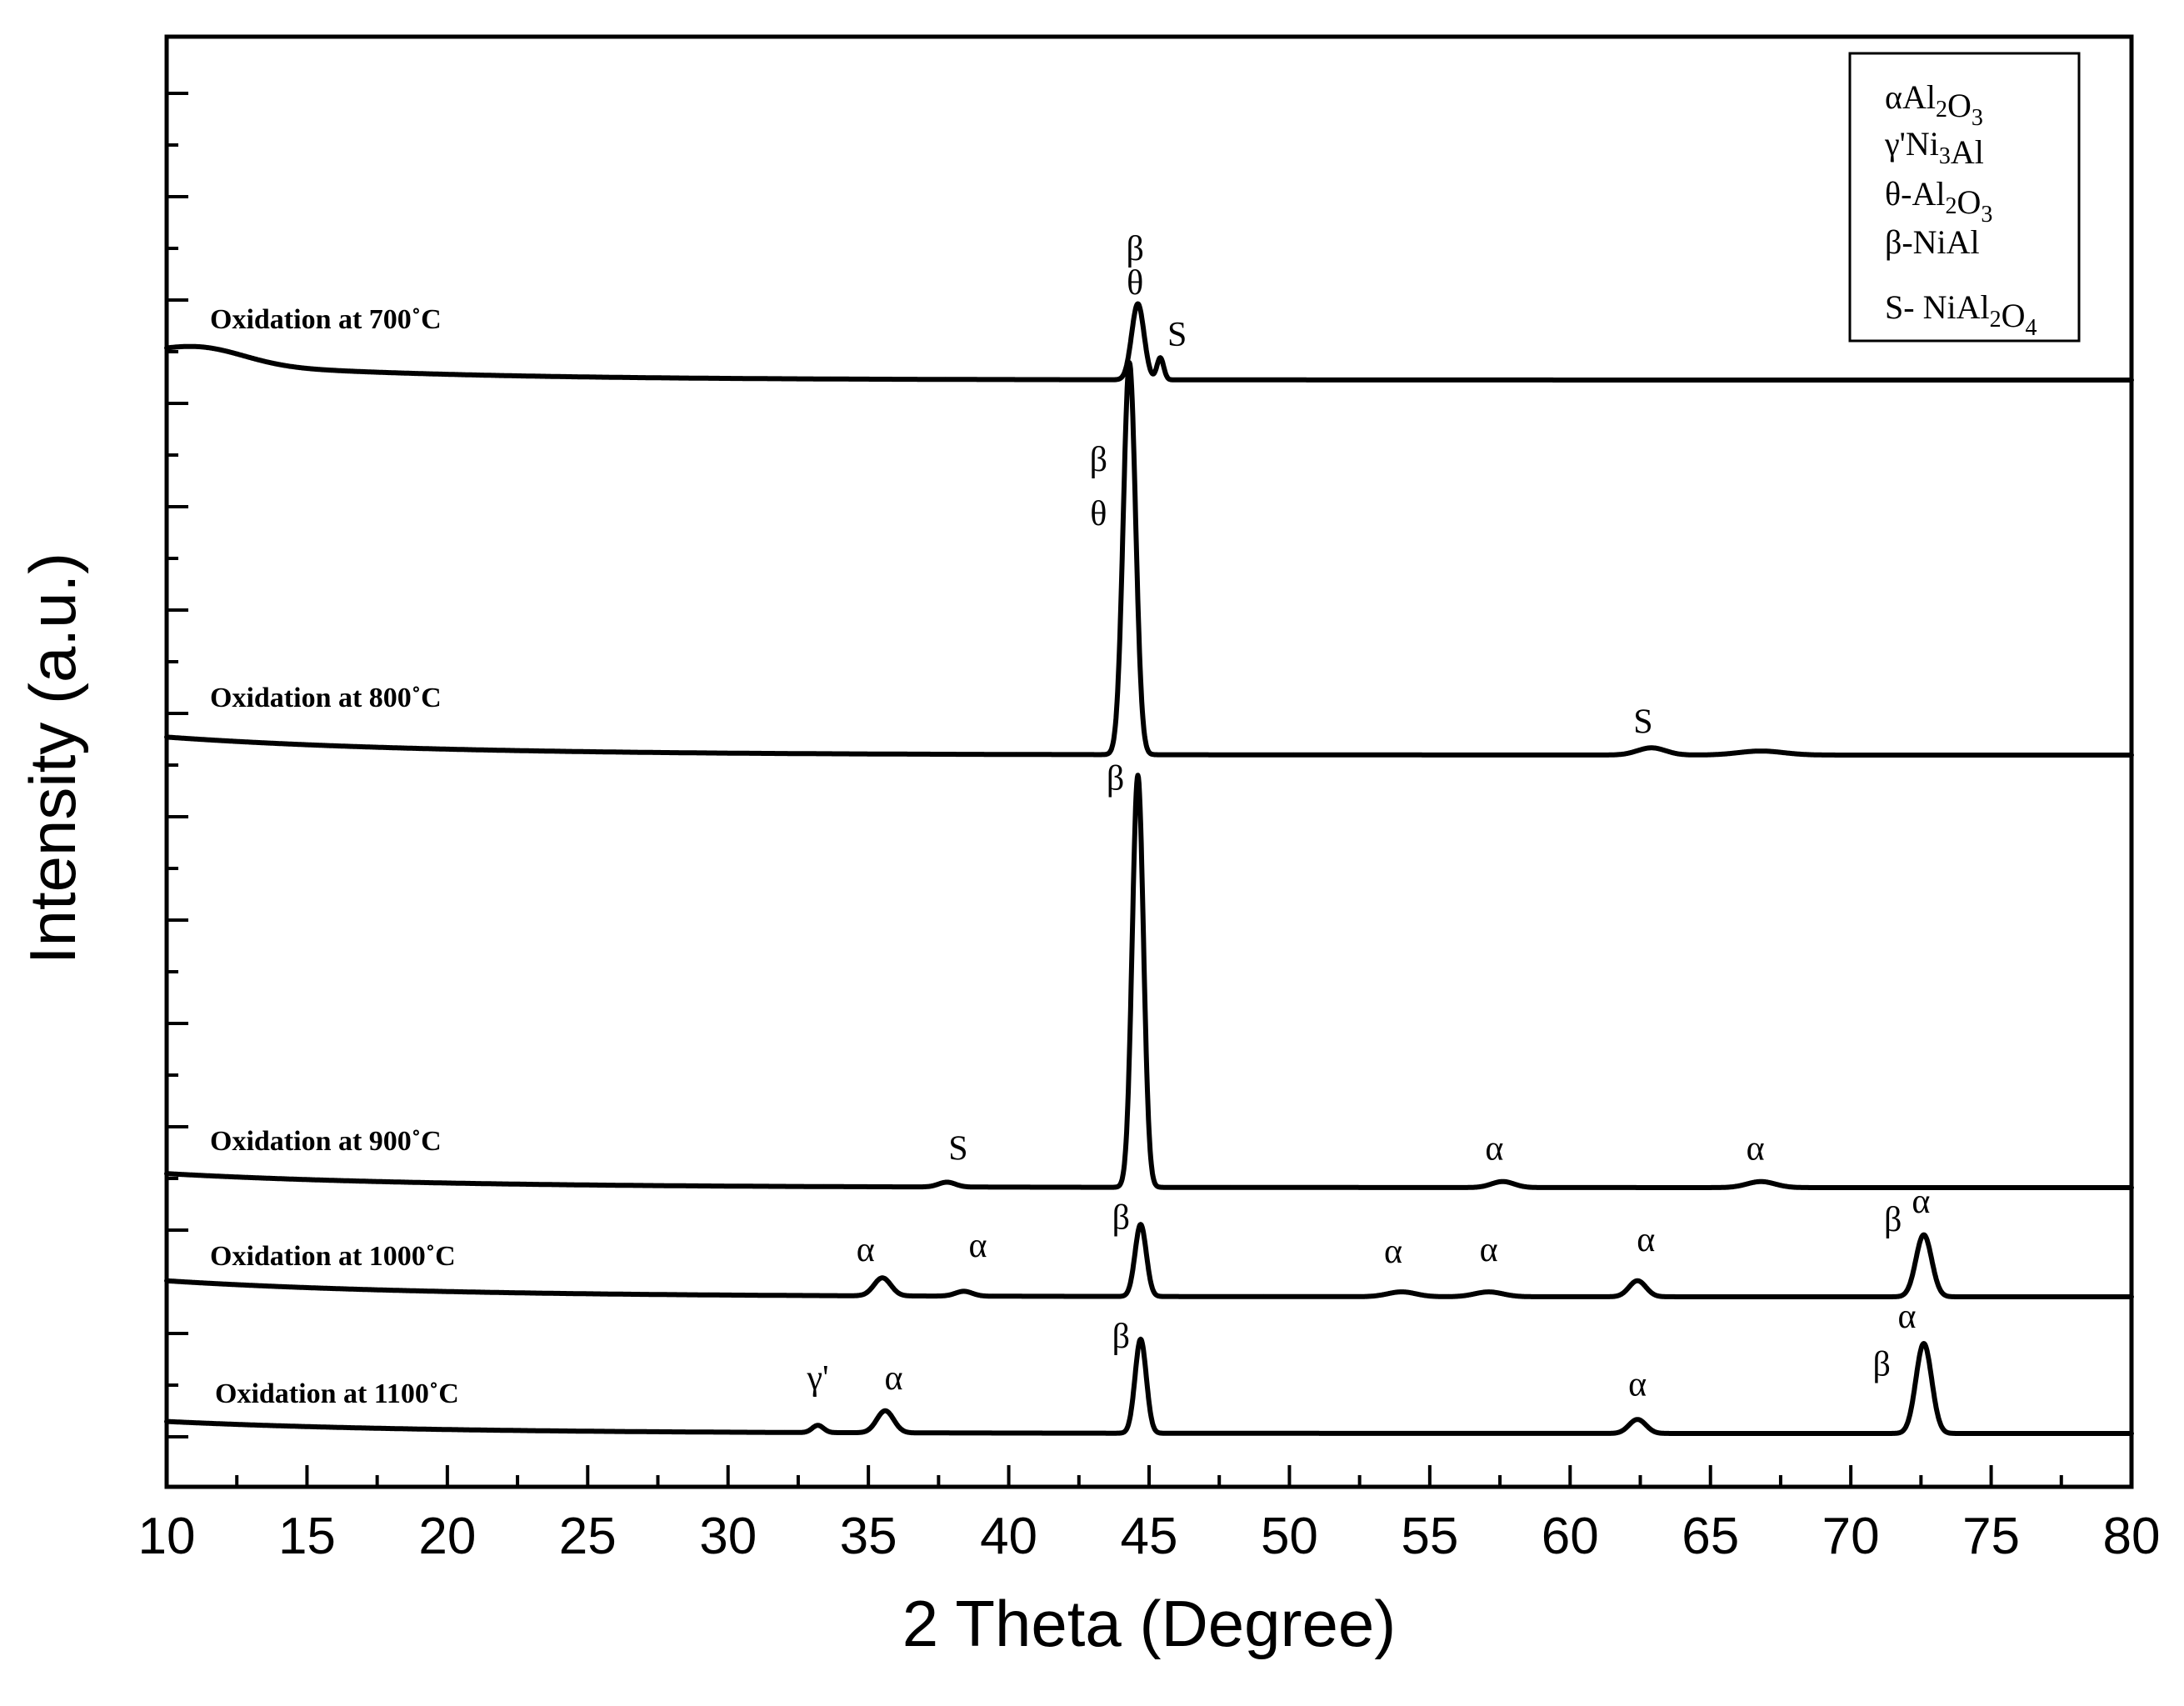 Image resolution: width=2184 pixels, height=1706 pixels. What do you see at coordinates (177, 765) in the screenshot?
I see `y-axis-ticks` at bounding box center [177, 765].